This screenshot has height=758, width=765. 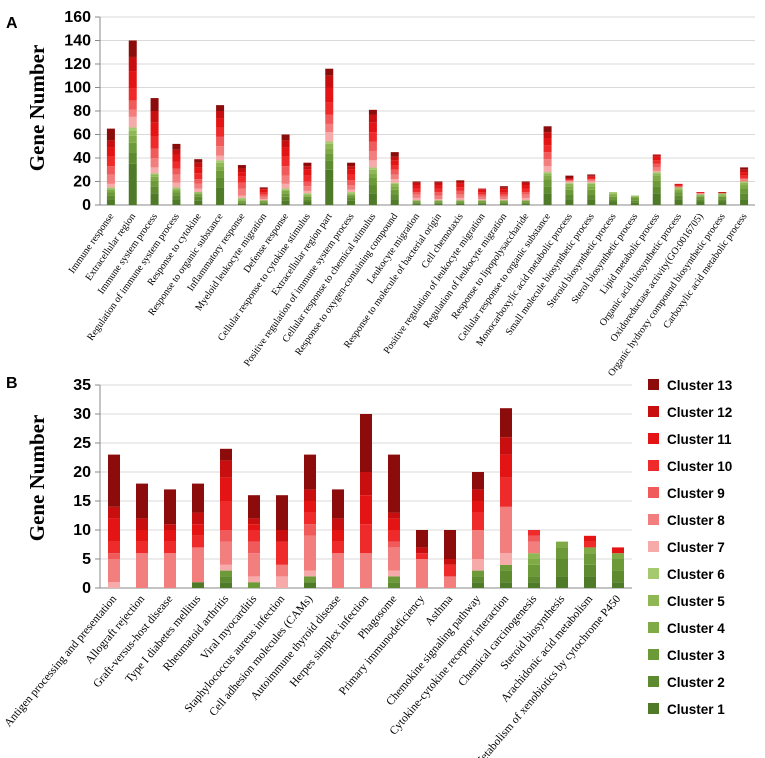 What do you see at coordinates (696, 520) in the screenshot?
I see `legend-label: Cluster 8` at bounding box center [696, 520].